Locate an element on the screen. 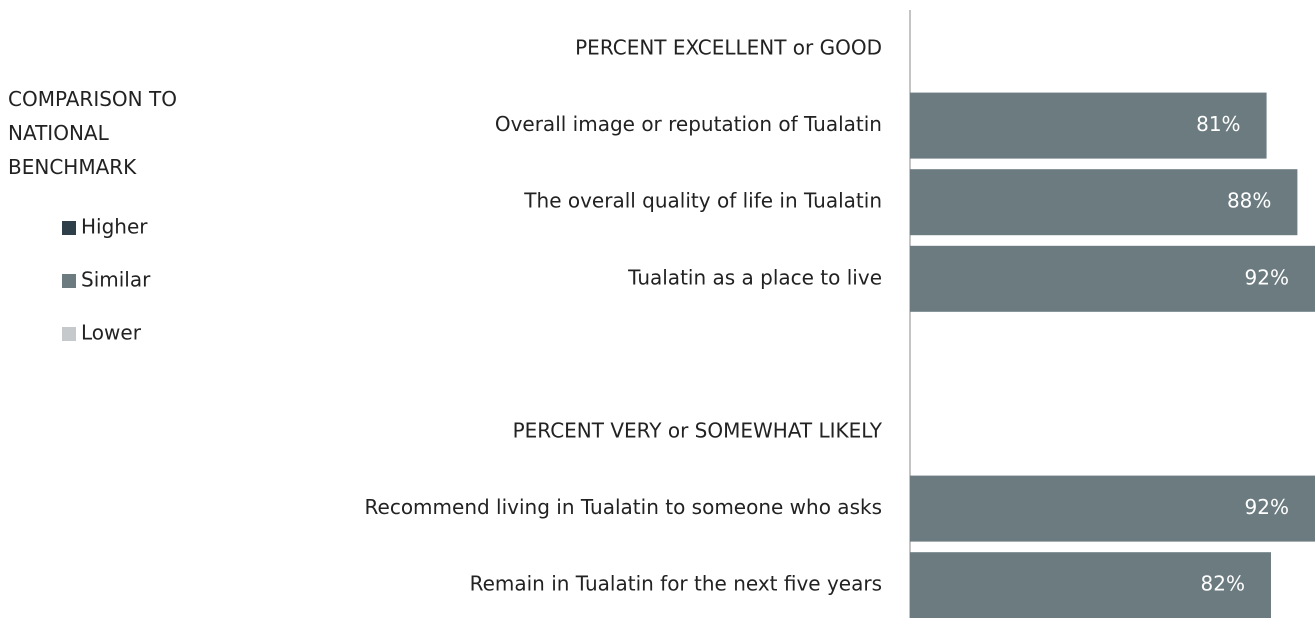  legend-label: Higher is located at coordinates (114, 227).